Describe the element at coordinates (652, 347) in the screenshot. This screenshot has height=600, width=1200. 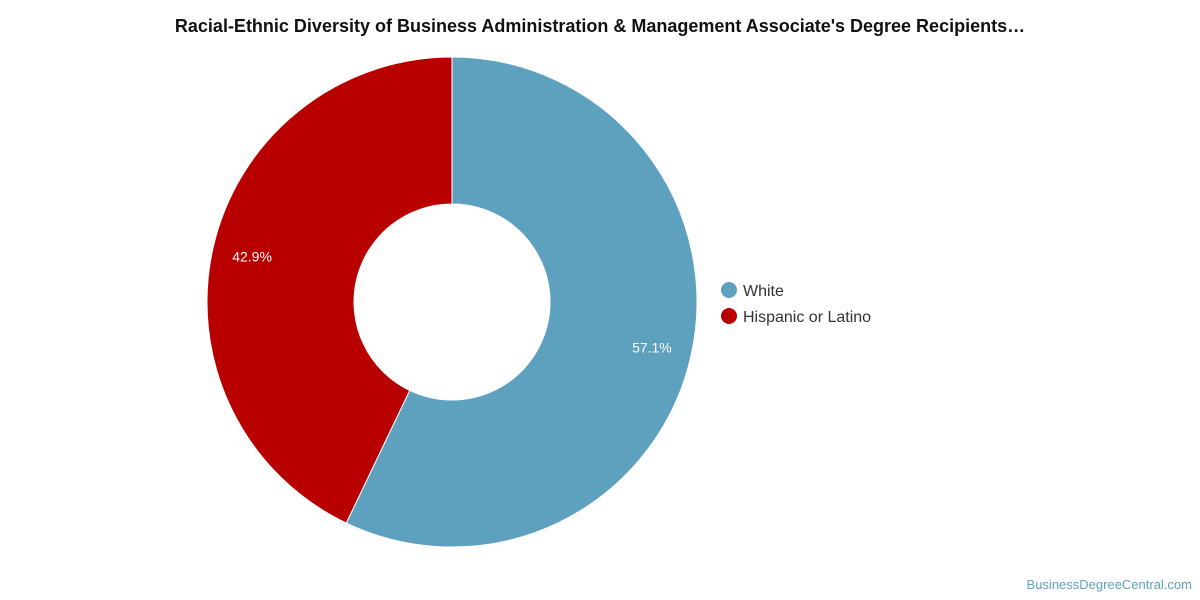
I see `slice-label-white: 57.1%` at that location.